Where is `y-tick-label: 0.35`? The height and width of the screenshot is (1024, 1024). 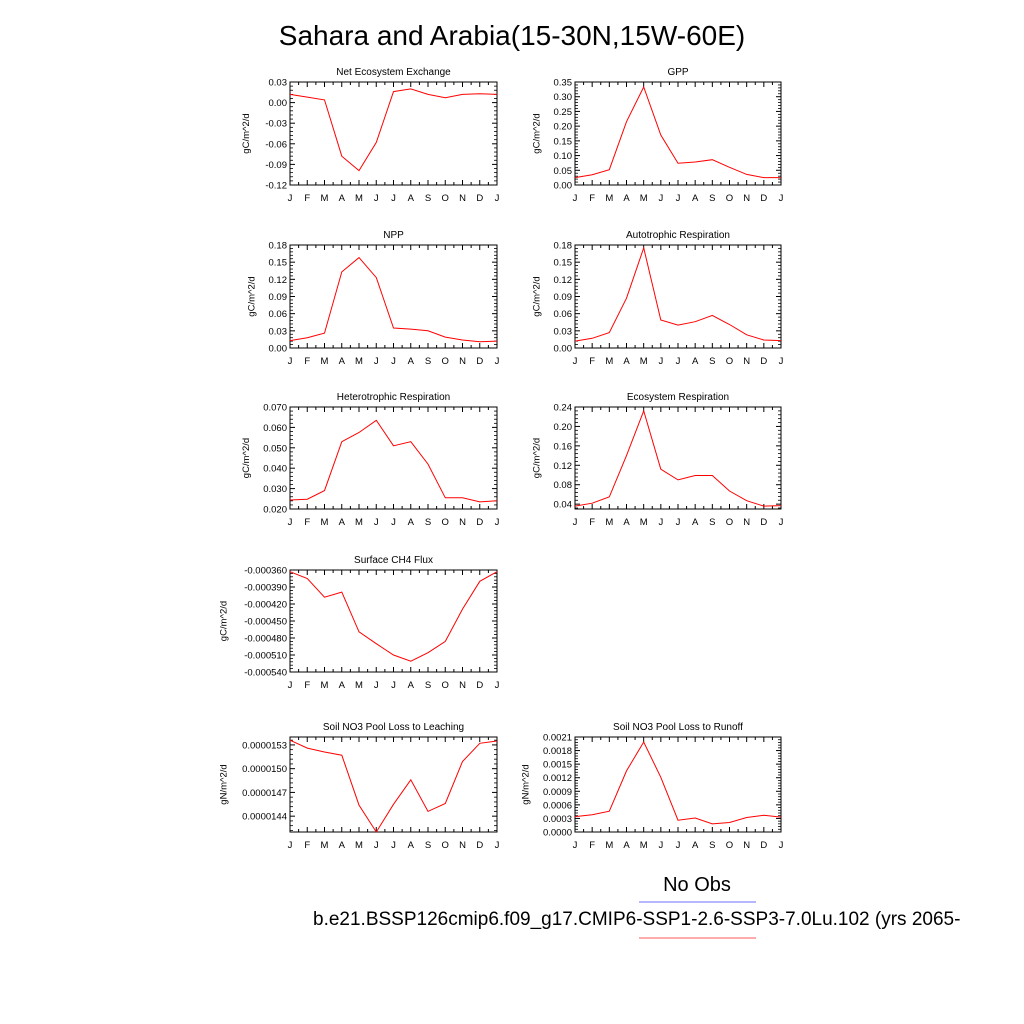
y-tick-label: 0.35 is located at coordinates (563, 83).